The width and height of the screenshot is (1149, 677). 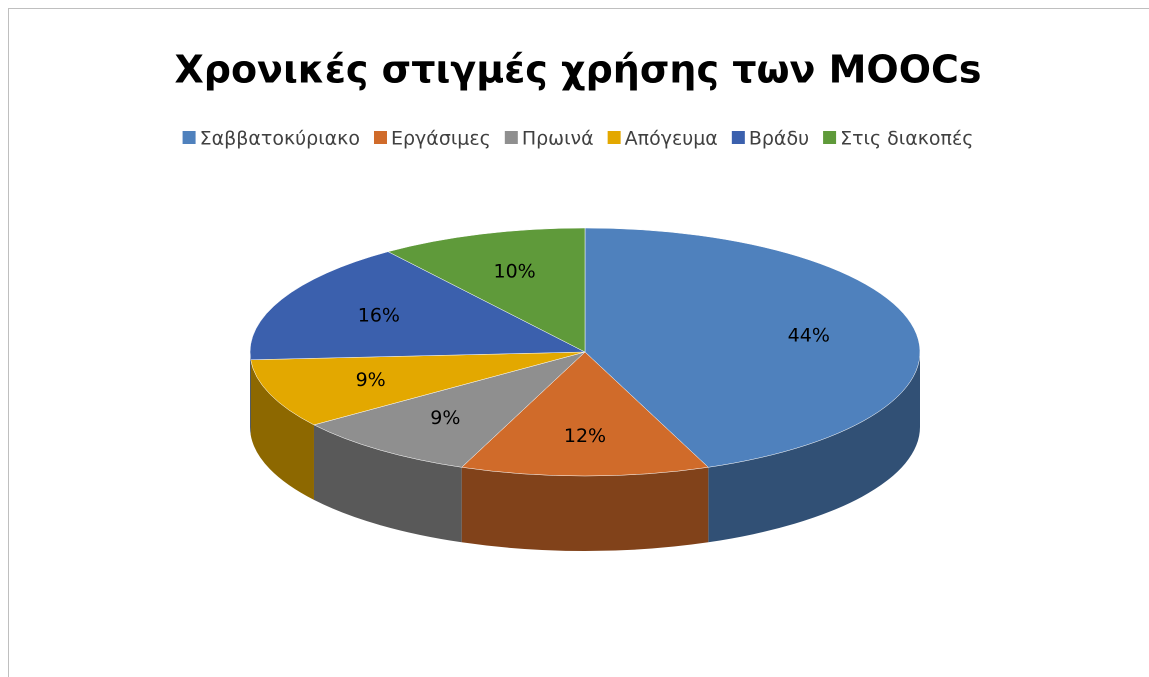 What do you see at coordinates (441, 139) in the screenshot?
I see `legend-label: Εργάσιμες` at bounding box center [441, 139].